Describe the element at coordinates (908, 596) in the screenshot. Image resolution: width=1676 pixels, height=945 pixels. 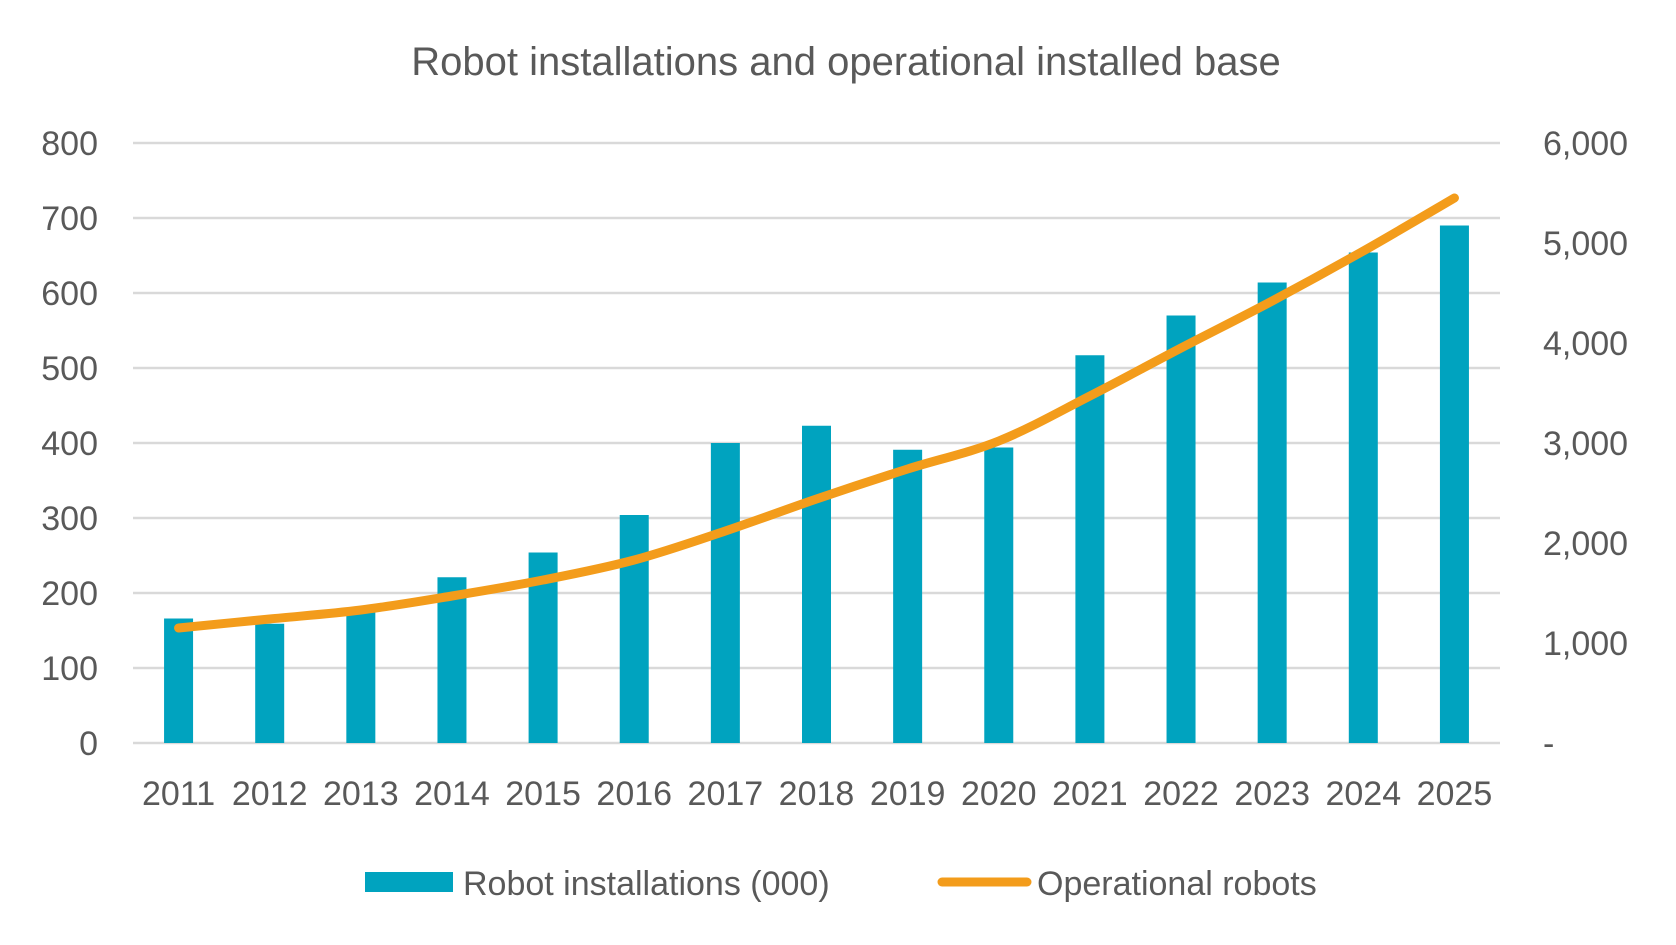
I see `bar-2019` at that location.